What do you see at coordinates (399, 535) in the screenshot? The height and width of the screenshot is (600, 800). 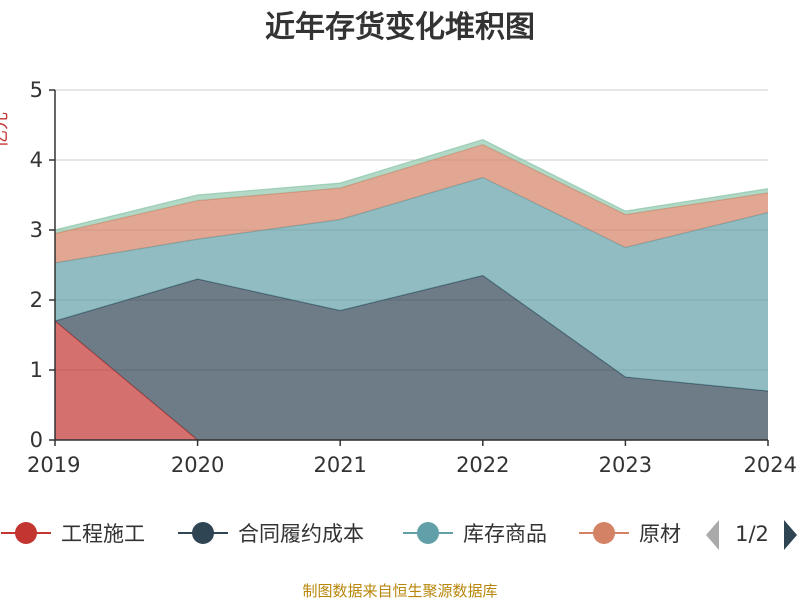 I see `legend: 工程施工 合同履约成本 库存商品 原材 1/2` at bounding box center [399, 535].